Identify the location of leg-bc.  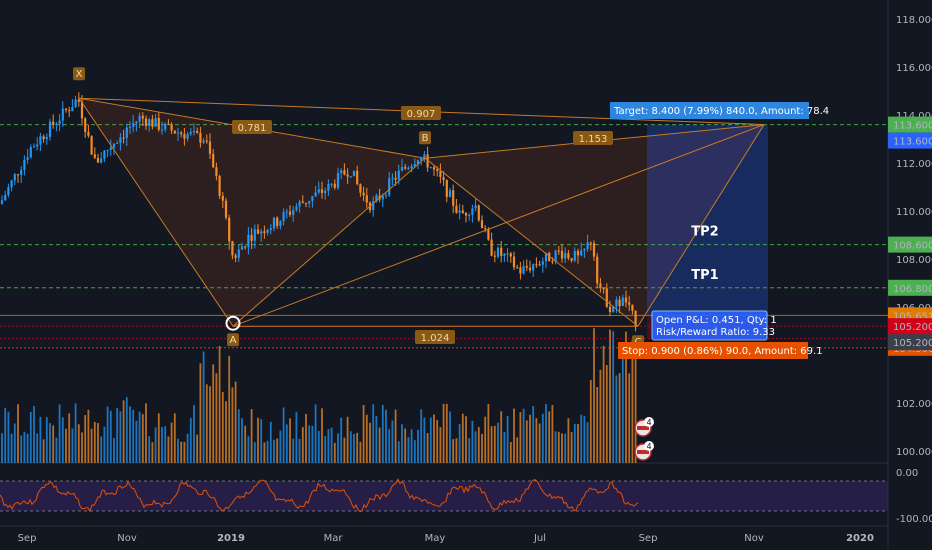
(531, 242).